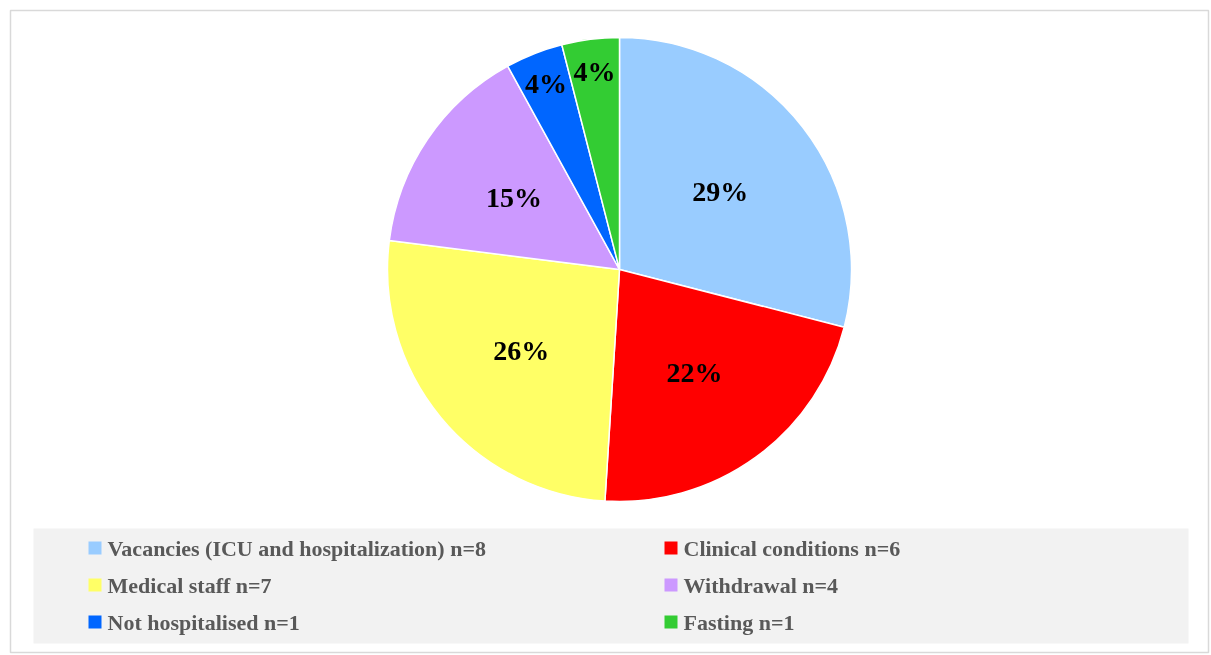  Describe the element at coordinates (761, 585) in the screenshot. I see `legend-label: Withdrawal n=4` at that location.